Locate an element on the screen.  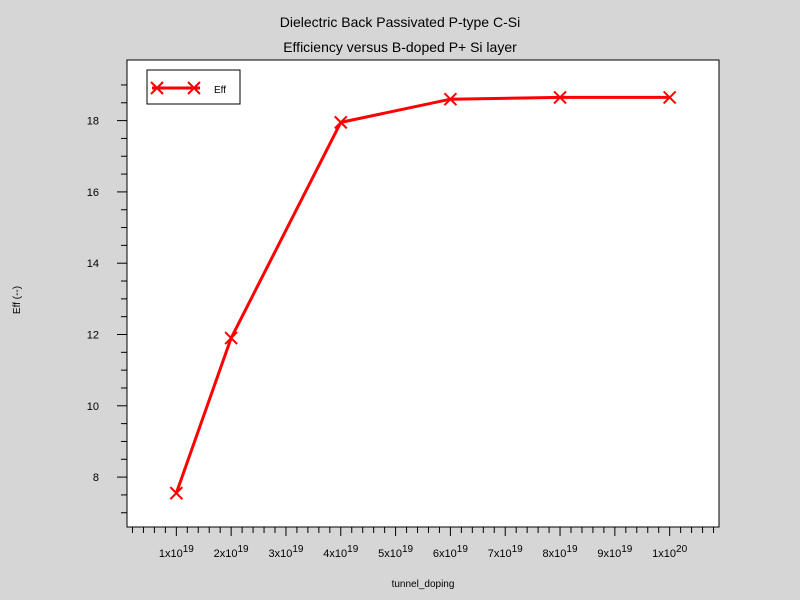
legend-label-eff: Eff is located at coordinates (220, 90).